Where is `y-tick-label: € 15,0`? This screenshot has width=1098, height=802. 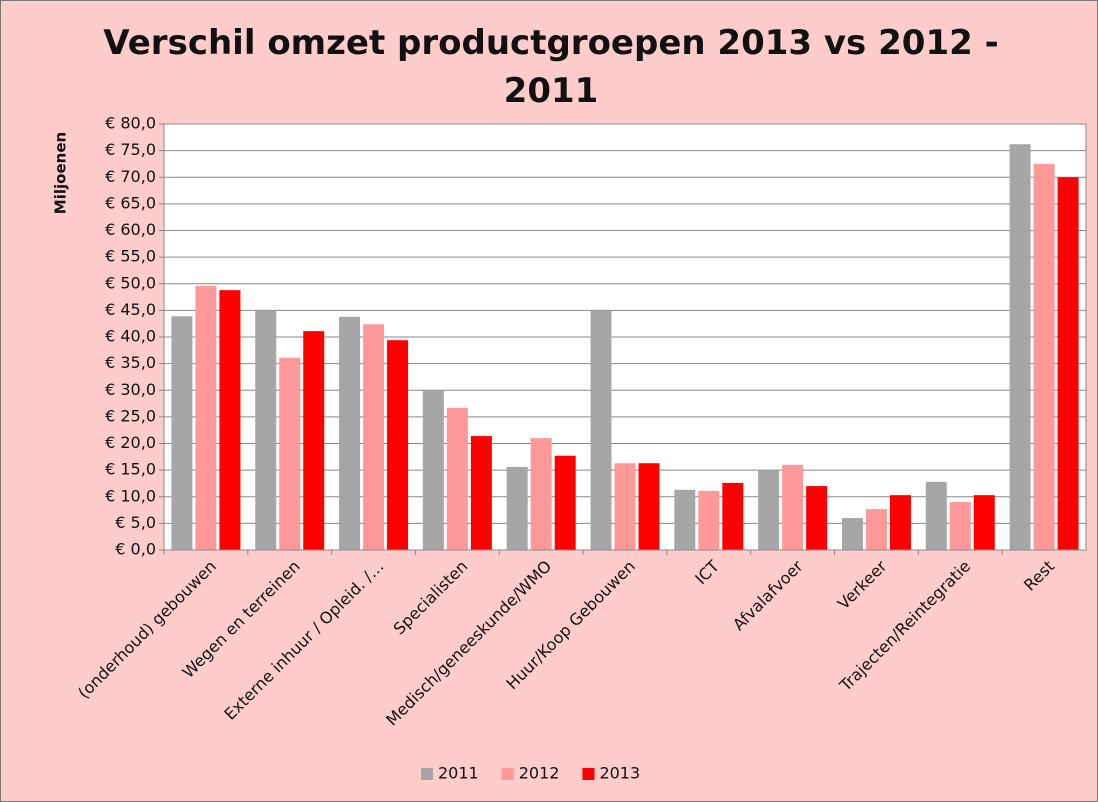 y-tick-label: € 15,0 is located at coordinates (130, 469).